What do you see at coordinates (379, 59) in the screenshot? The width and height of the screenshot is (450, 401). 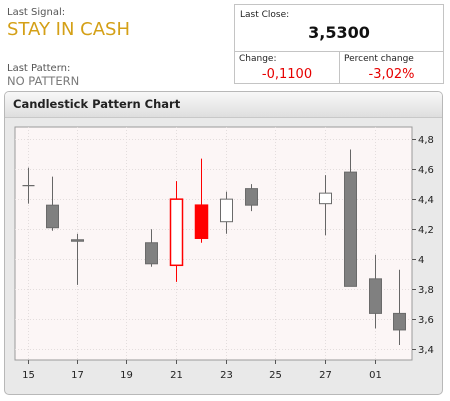 I see `percent-change-label: Percent change` at bounding box center [379, 59].